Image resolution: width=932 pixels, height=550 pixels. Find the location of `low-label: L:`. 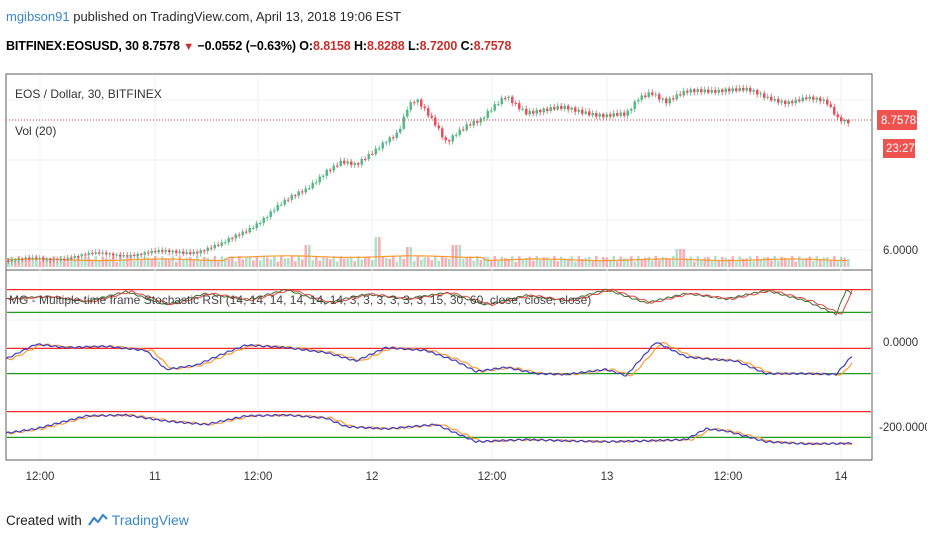

low-label: L: is located at coordinates (414, 46).